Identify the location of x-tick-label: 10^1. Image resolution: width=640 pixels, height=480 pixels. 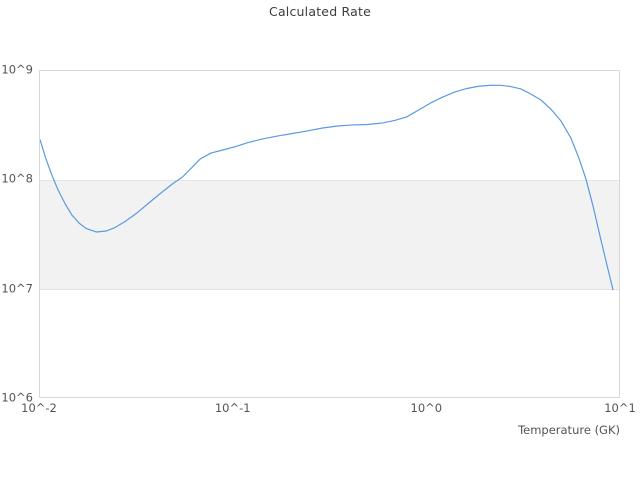
(620, 408).